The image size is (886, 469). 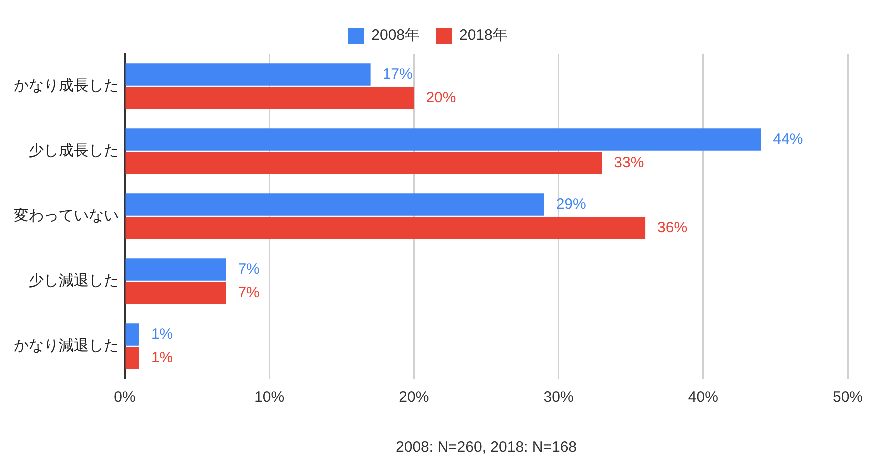 What do you see at coordinates (397, 74) in the screenshot?
I see `data-label: 17%` at bounding box center [397, 74].